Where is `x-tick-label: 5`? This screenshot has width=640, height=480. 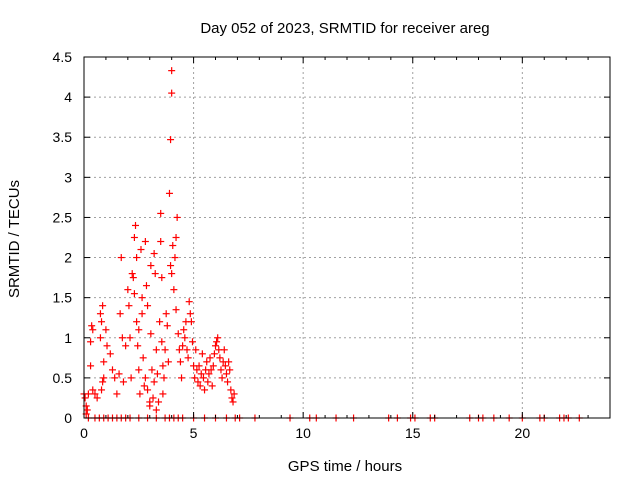 x-tick-label: 5 is located at coordinates (194, 433).